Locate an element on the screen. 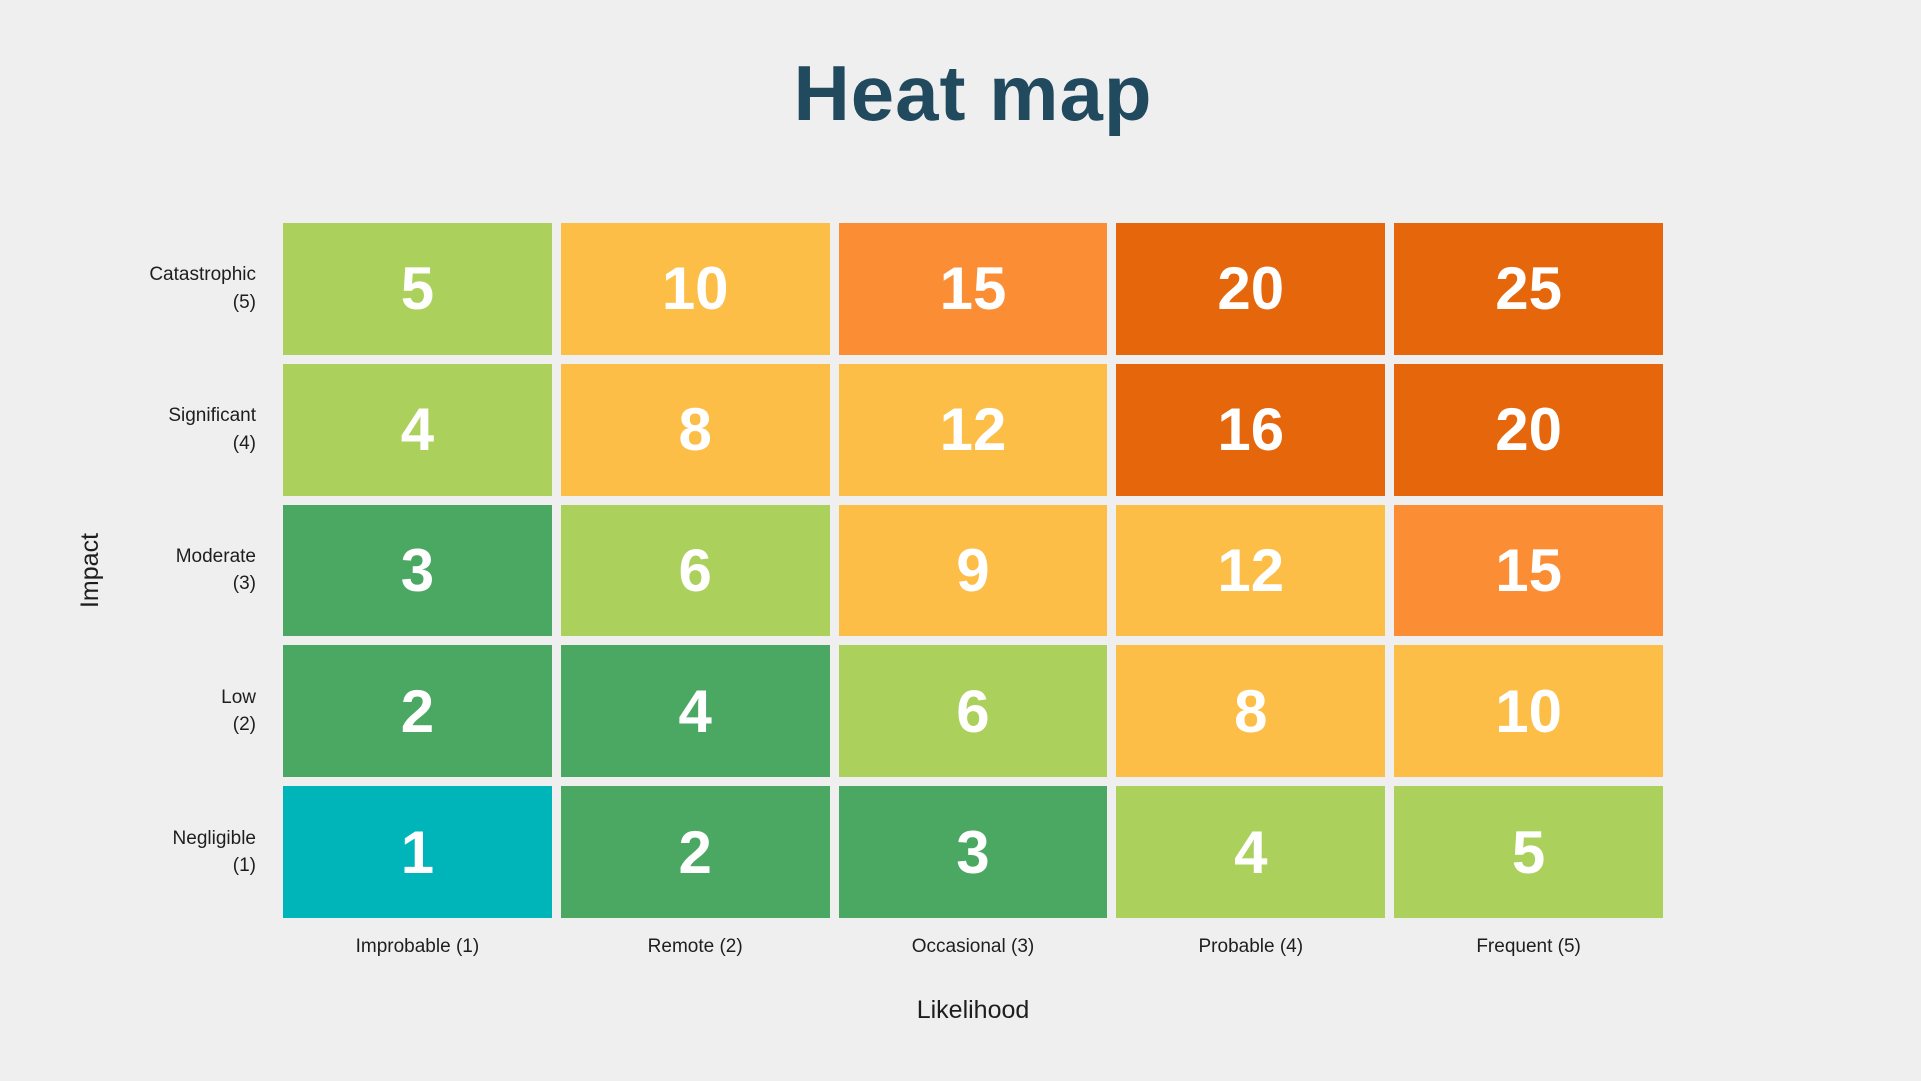  col-label-improbable: Improbable (1) is located at coordinates (417, 946).